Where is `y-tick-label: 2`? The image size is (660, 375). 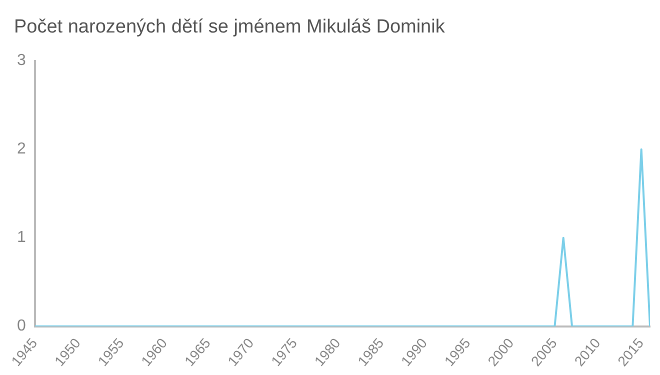
y-tick-label: 2 is located at coordinates (21, 149).